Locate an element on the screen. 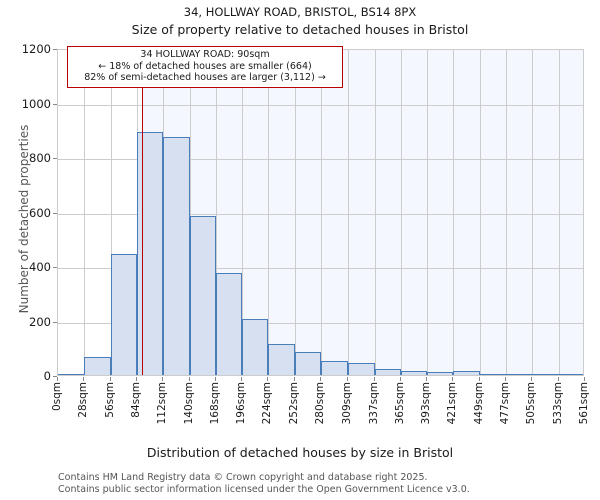  x-tick-label-365: 365sqm is located at coordinates (399, 403).